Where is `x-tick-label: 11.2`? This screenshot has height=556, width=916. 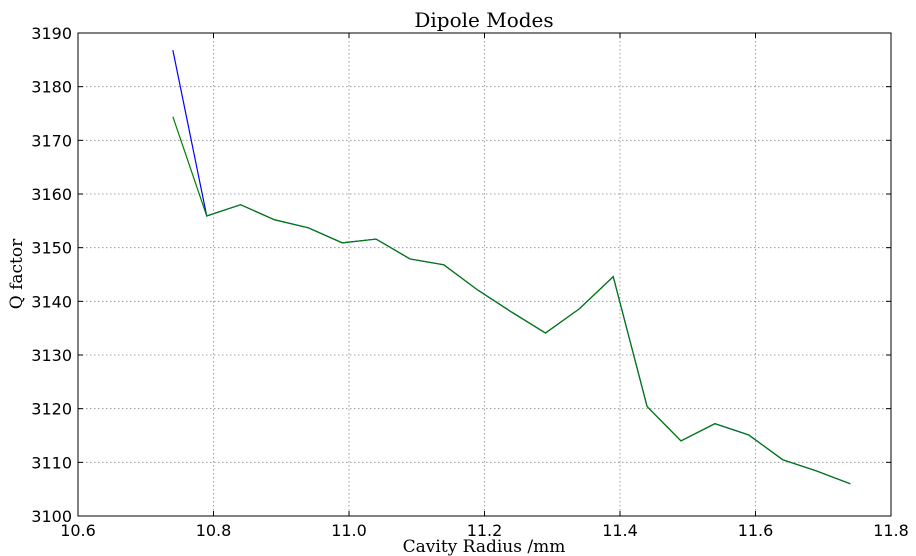
x-tick-label: 11.2 is located at coordinates (485, 530).